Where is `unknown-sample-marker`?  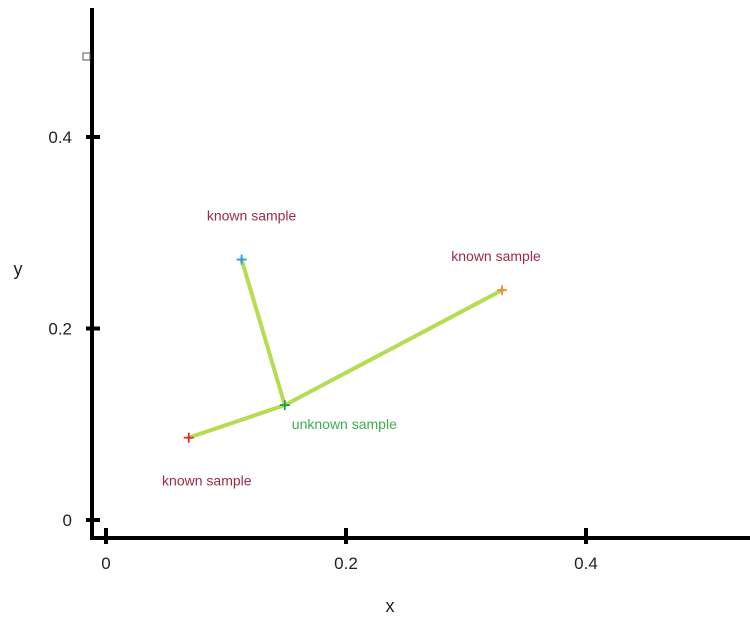 unknown-sample-marker is located at coordinates (284, 405).